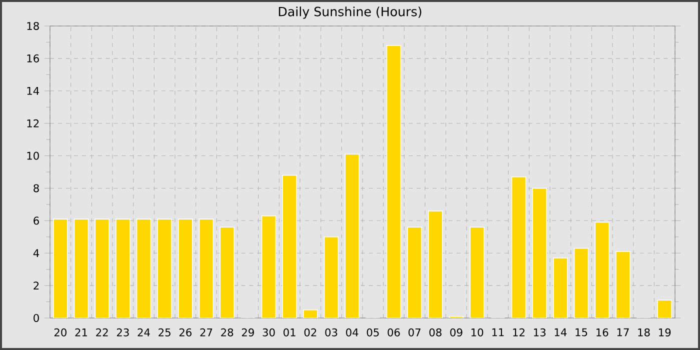  What do you see at coordinates (36, 253) in the screenshot?
I see `y-tick-label: 4` at bounding box center [36, 253].